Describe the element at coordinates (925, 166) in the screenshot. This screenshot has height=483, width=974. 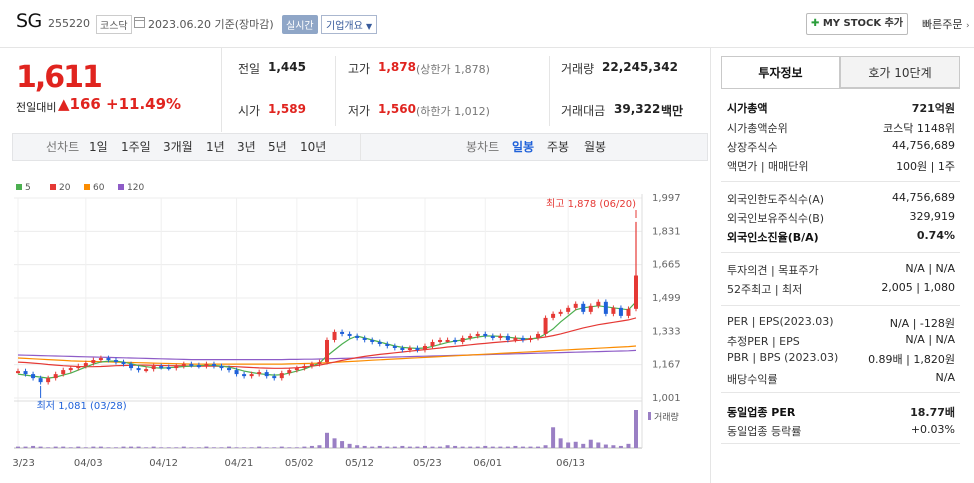
I see `info-value: 100원 | 1주` at that location.